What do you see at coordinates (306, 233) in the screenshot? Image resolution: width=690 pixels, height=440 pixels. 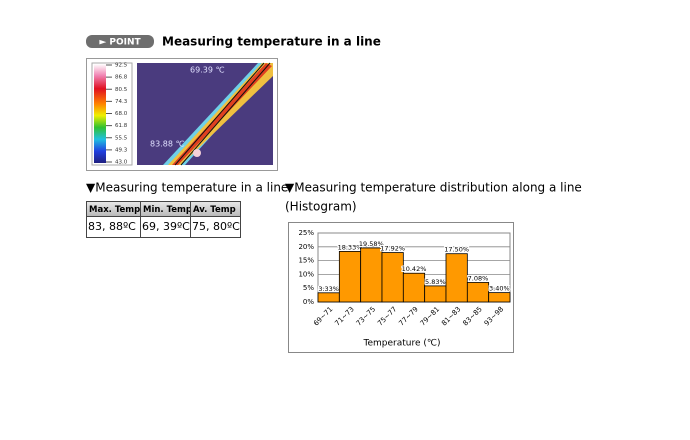 I see `y-tick-label: 25%` at bounding box center [306, 233].